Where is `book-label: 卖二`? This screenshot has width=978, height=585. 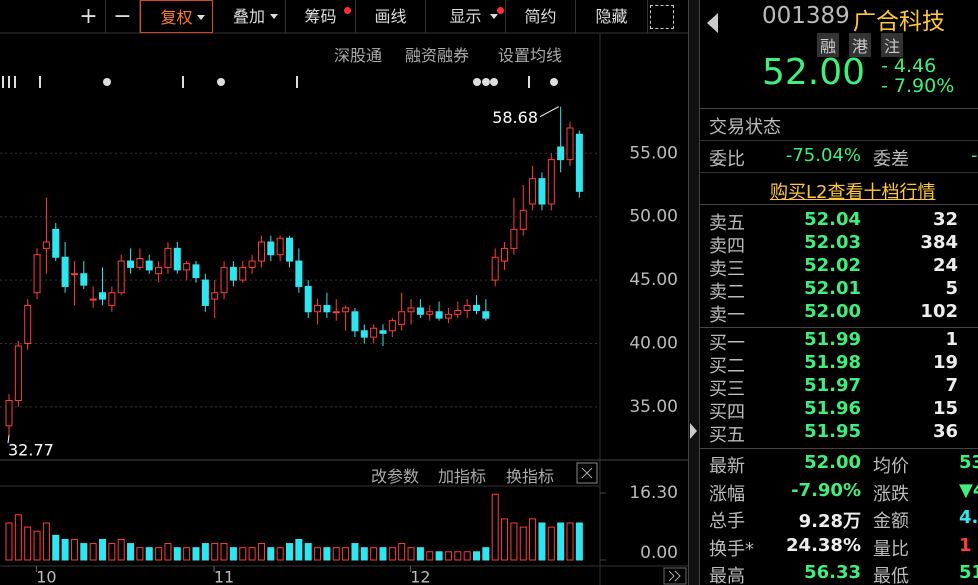 book-label: 卖二 is located at coordinates (727, 292).